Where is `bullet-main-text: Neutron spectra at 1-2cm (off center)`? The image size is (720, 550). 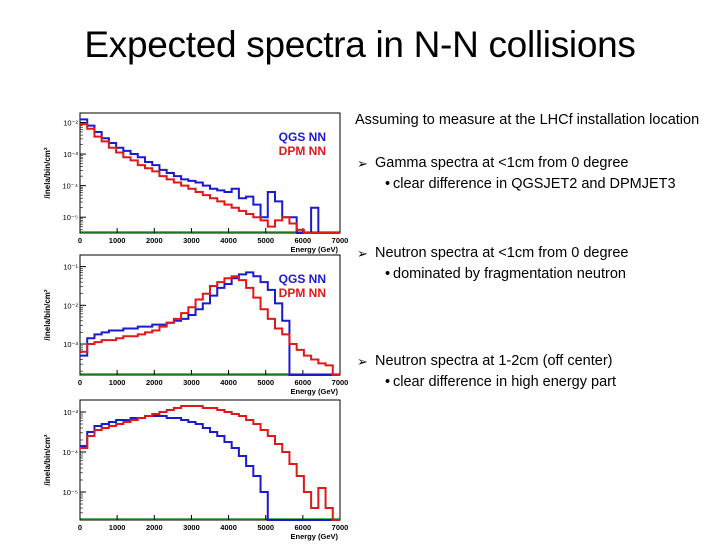
bullet-main-text: Neutron spectra at 1-2cm (off center) is located at coordinates (494, 361).